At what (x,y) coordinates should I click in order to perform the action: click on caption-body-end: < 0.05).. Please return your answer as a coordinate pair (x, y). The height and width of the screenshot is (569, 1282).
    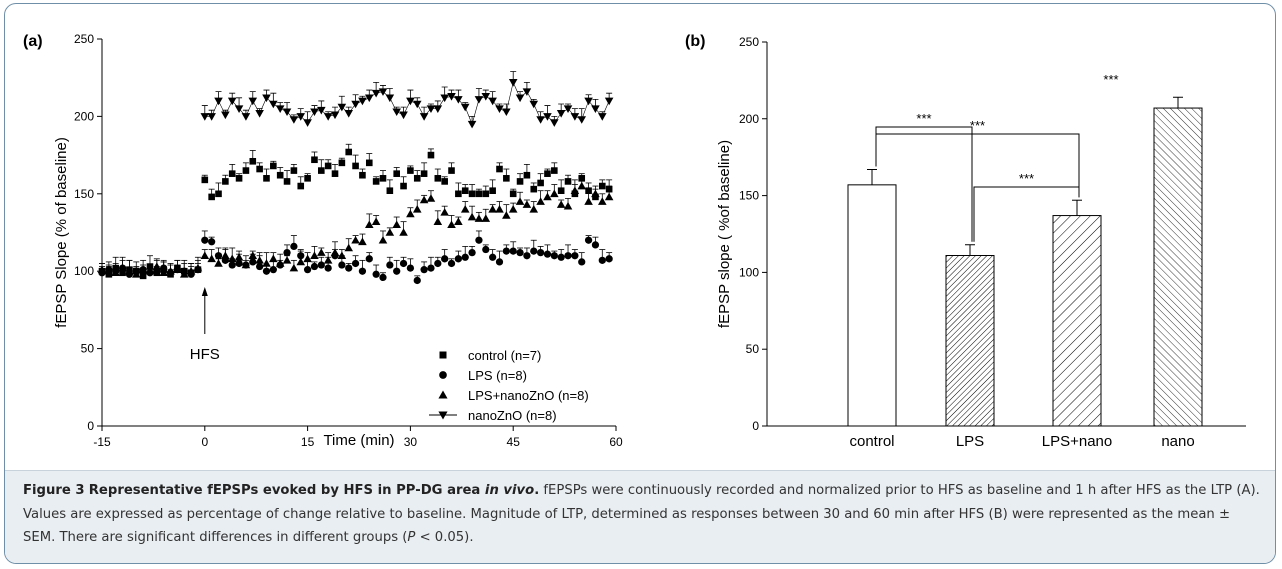
    Looking at the image, I should click on (444, 537).